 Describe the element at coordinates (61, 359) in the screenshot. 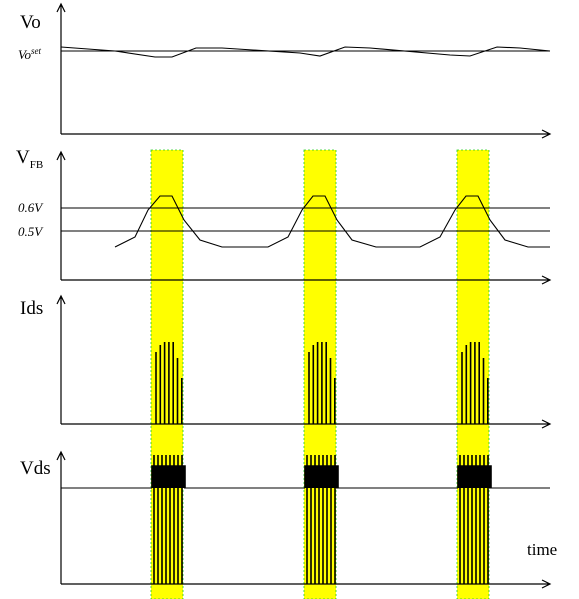

I see `ids-y-axis` at that location.